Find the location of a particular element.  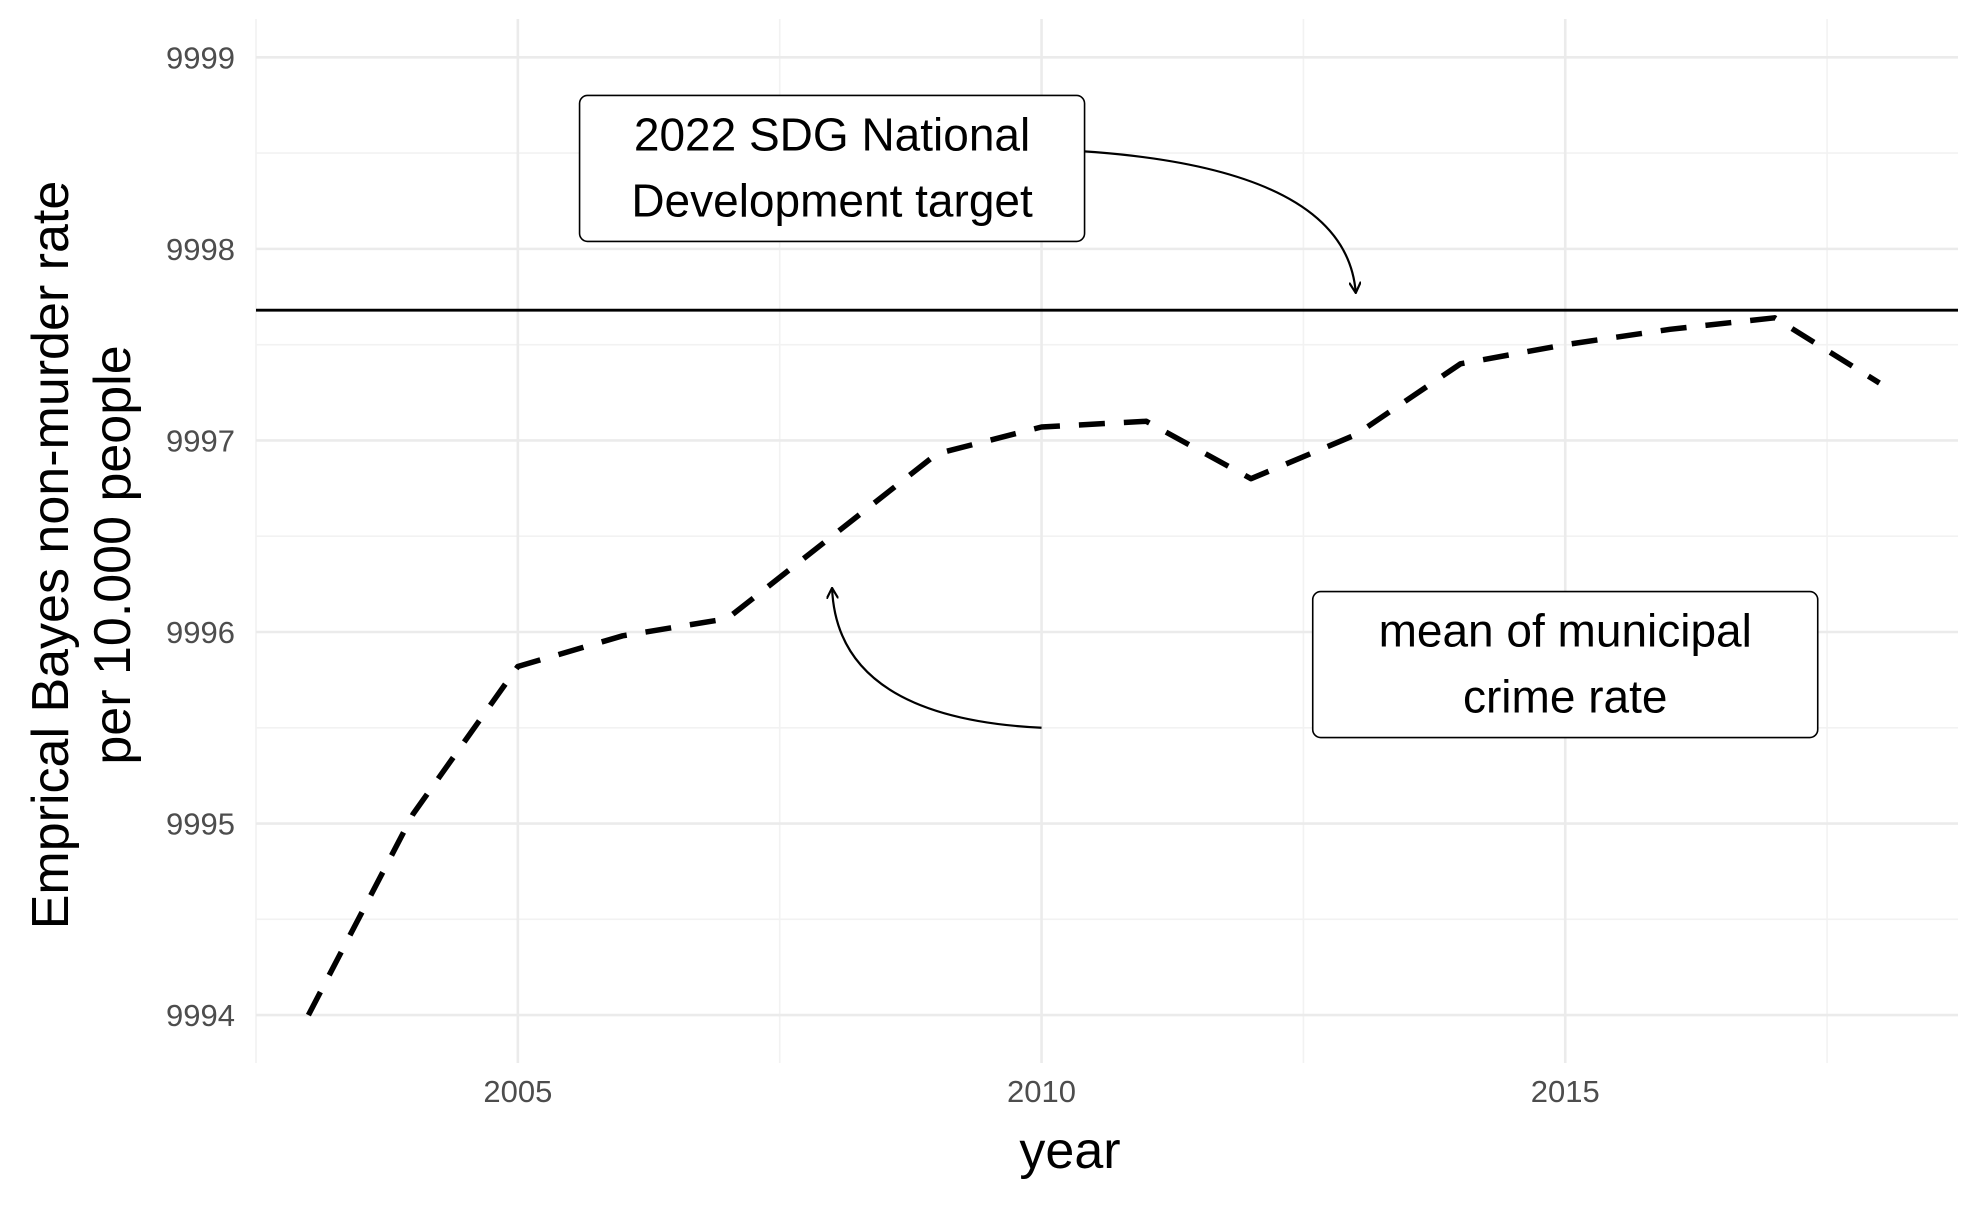

x-tick-label: 2015 is located at coordinates (1565, 1091).